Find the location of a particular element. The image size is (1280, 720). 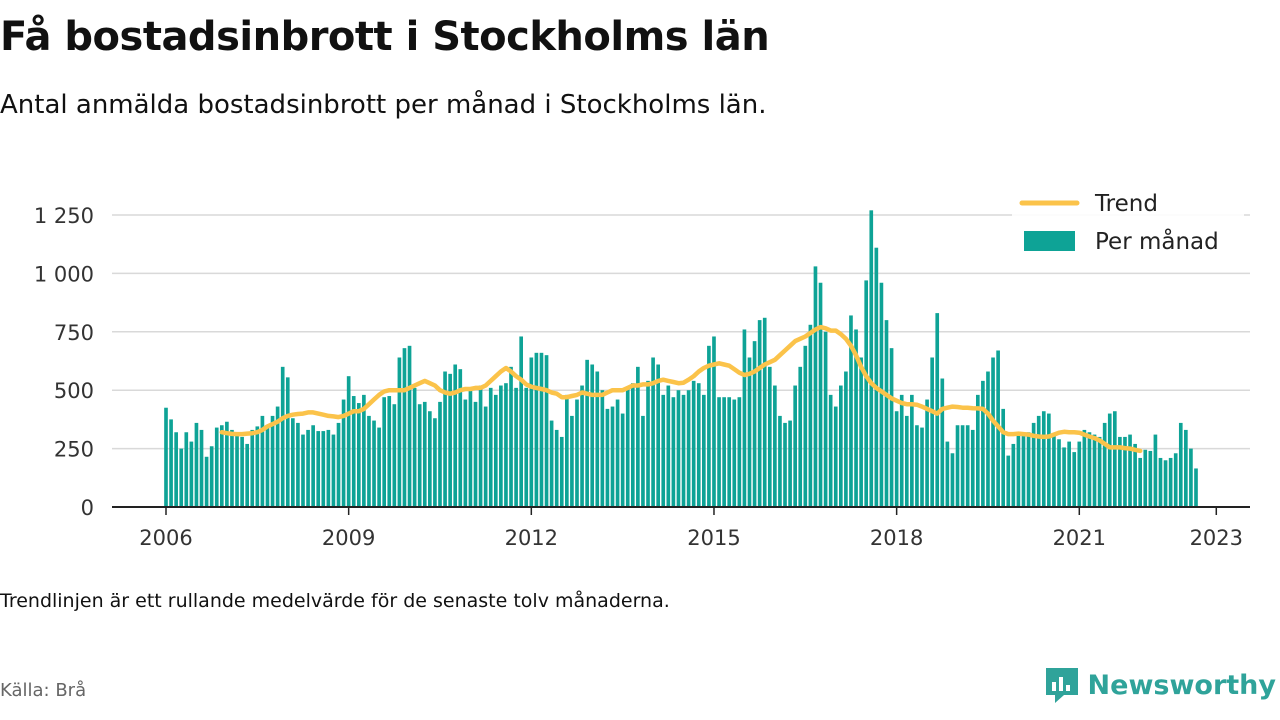

legend: Trend Per månad is located at coordinates (1128, 227).